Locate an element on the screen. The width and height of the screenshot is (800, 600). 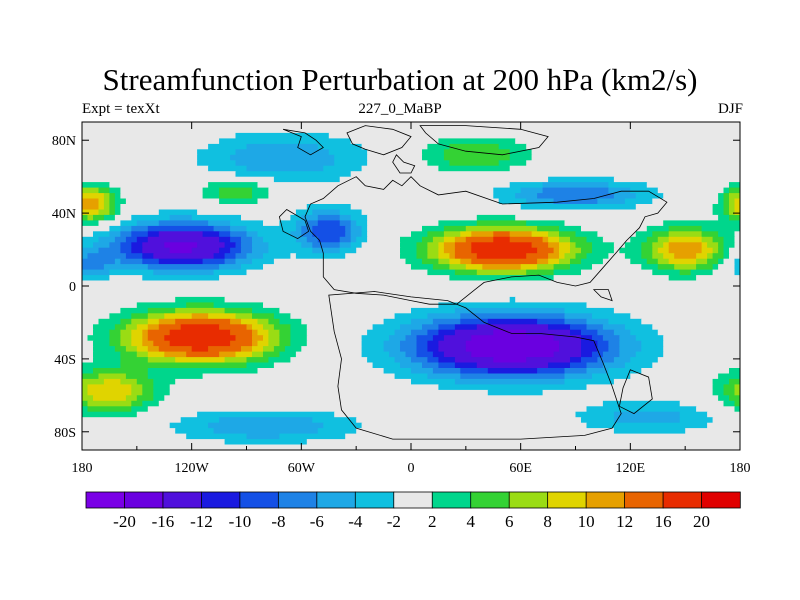
colorbar-label: 6 is located at coordinates (509, 521).